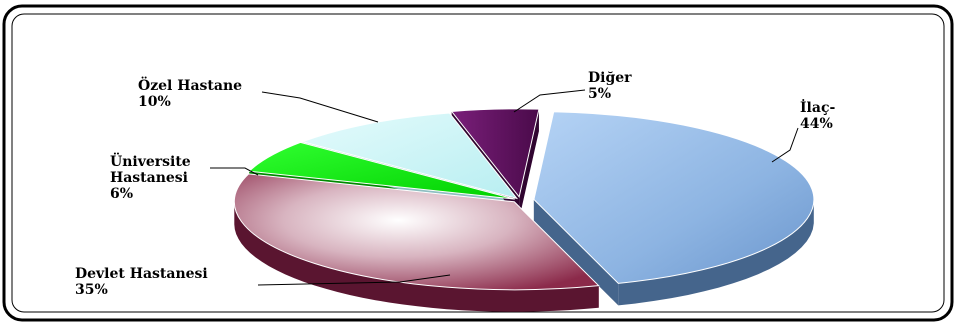  I want to click on slice-label-line: 10%, so click(154, 102).